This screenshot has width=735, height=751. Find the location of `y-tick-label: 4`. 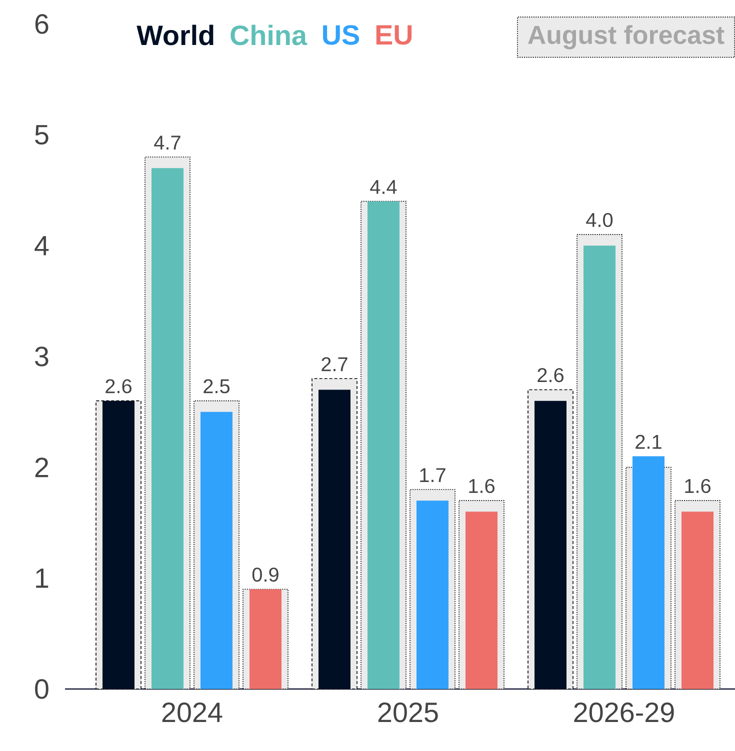

y-tick-label: 4 is located at coordinates (41, 246).